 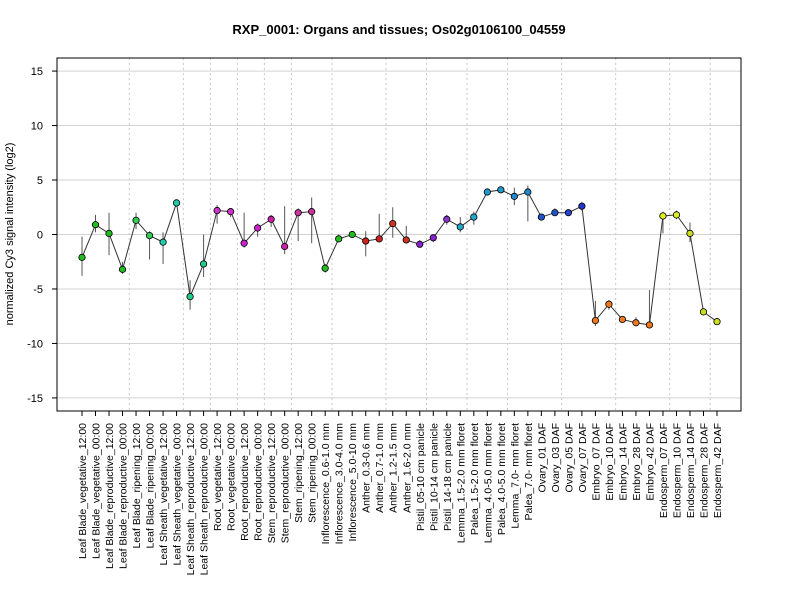 What do you see at coordinates (380, 468) in the screenshot?
I see `x-tick-label: Anther_0.7-1.0 mm` at bounding box center [380, 468].